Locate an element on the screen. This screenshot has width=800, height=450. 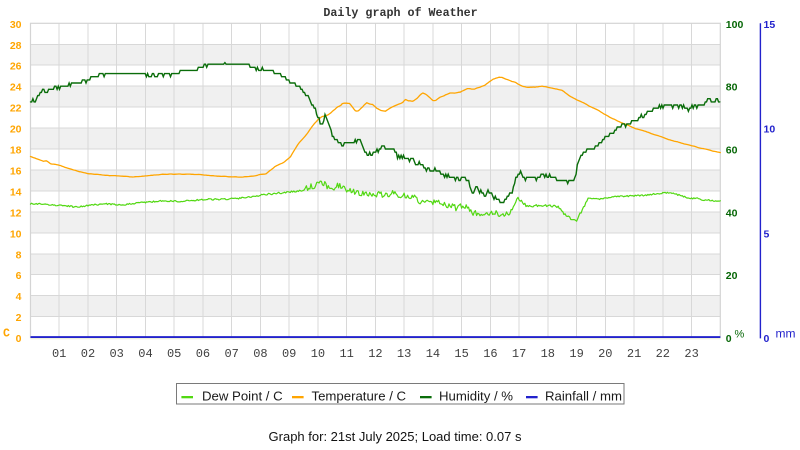
svg-text: 26 is located at coordinates (16, 67).